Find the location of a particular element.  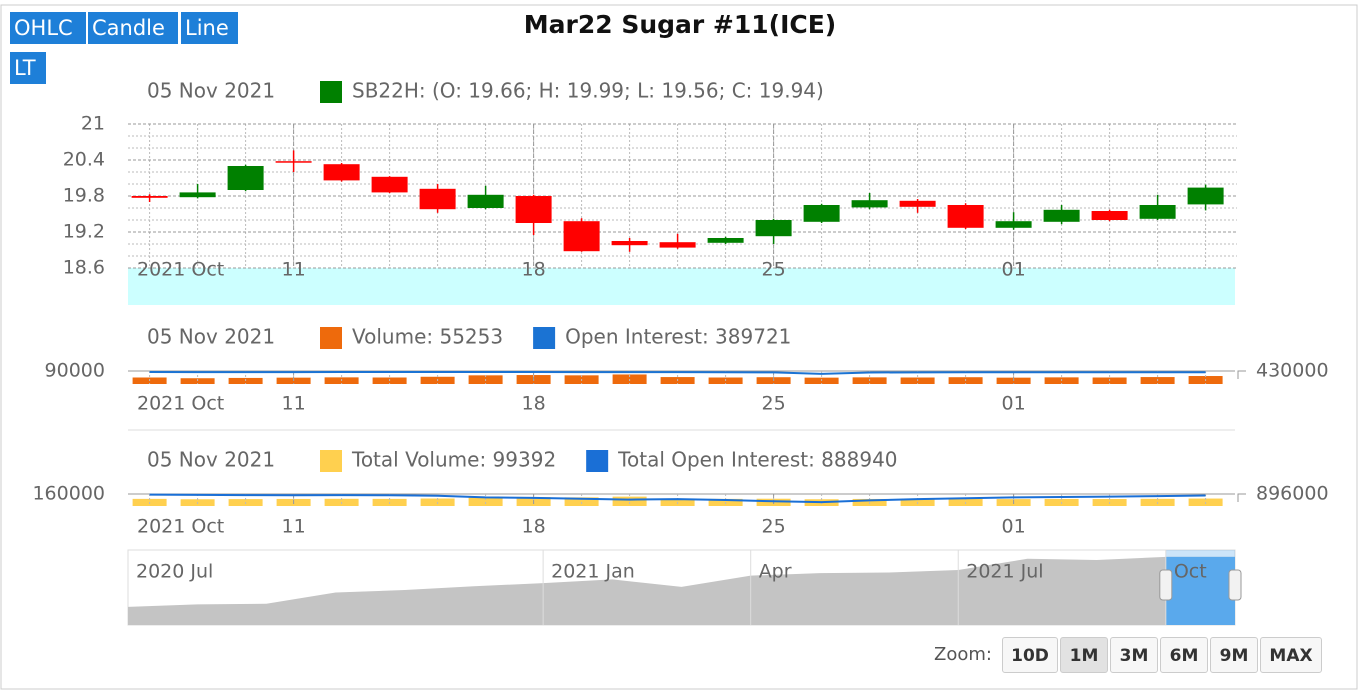

chart-type-button: Candle is located at coordinates (133, 28).